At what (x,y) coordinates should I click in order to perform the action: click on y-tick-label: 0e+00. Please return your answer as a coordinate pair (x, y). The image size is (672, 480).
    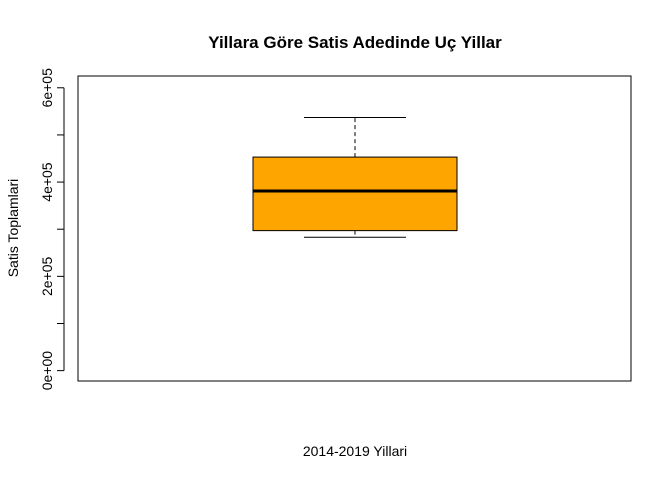
    Looking at the image, I should click on (47, 371).